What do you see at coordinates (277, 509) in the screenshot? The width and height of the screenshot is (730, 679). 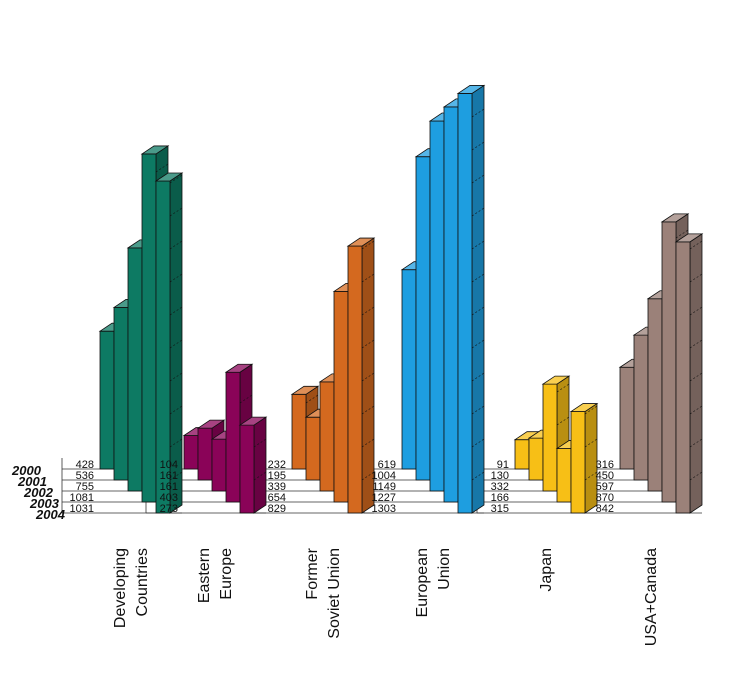 I see `value-label: 829` at bounding box center [277, 509].